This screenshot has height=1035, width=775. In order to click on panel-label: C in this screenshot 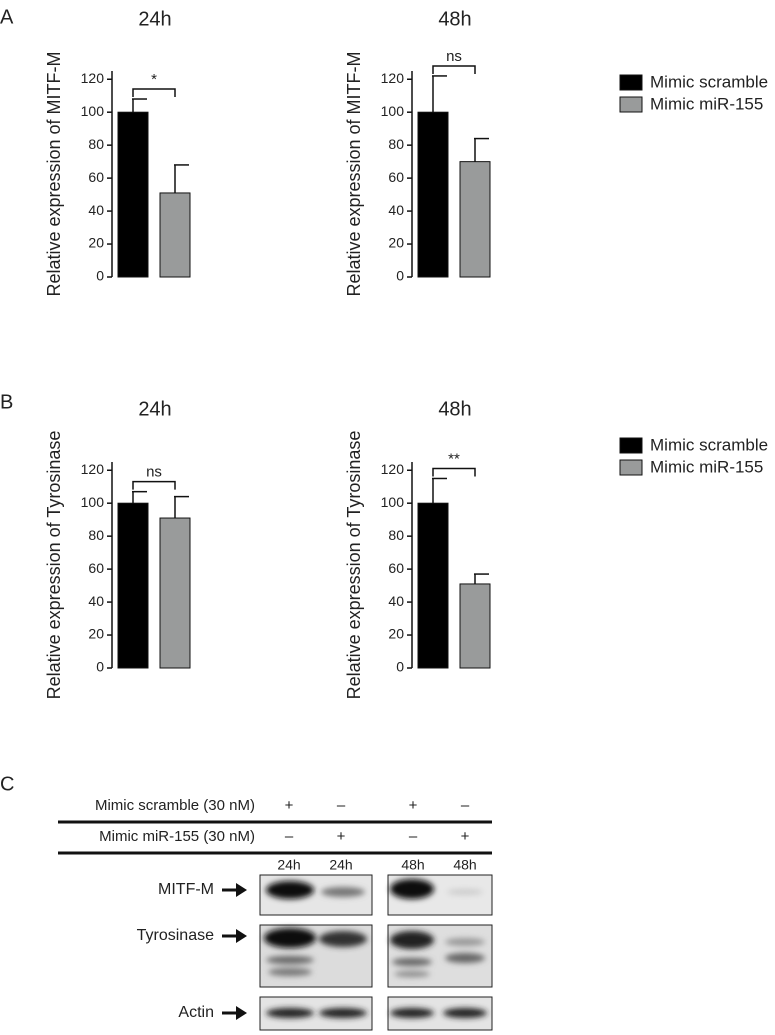, I will do `click(7, 784)`.